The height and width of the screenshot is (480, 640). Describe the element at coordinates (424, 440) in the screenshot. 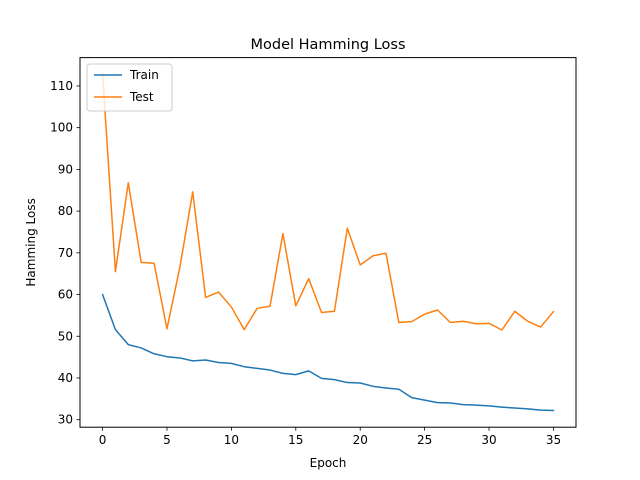

I see `x-tick-label: 25` at that location.